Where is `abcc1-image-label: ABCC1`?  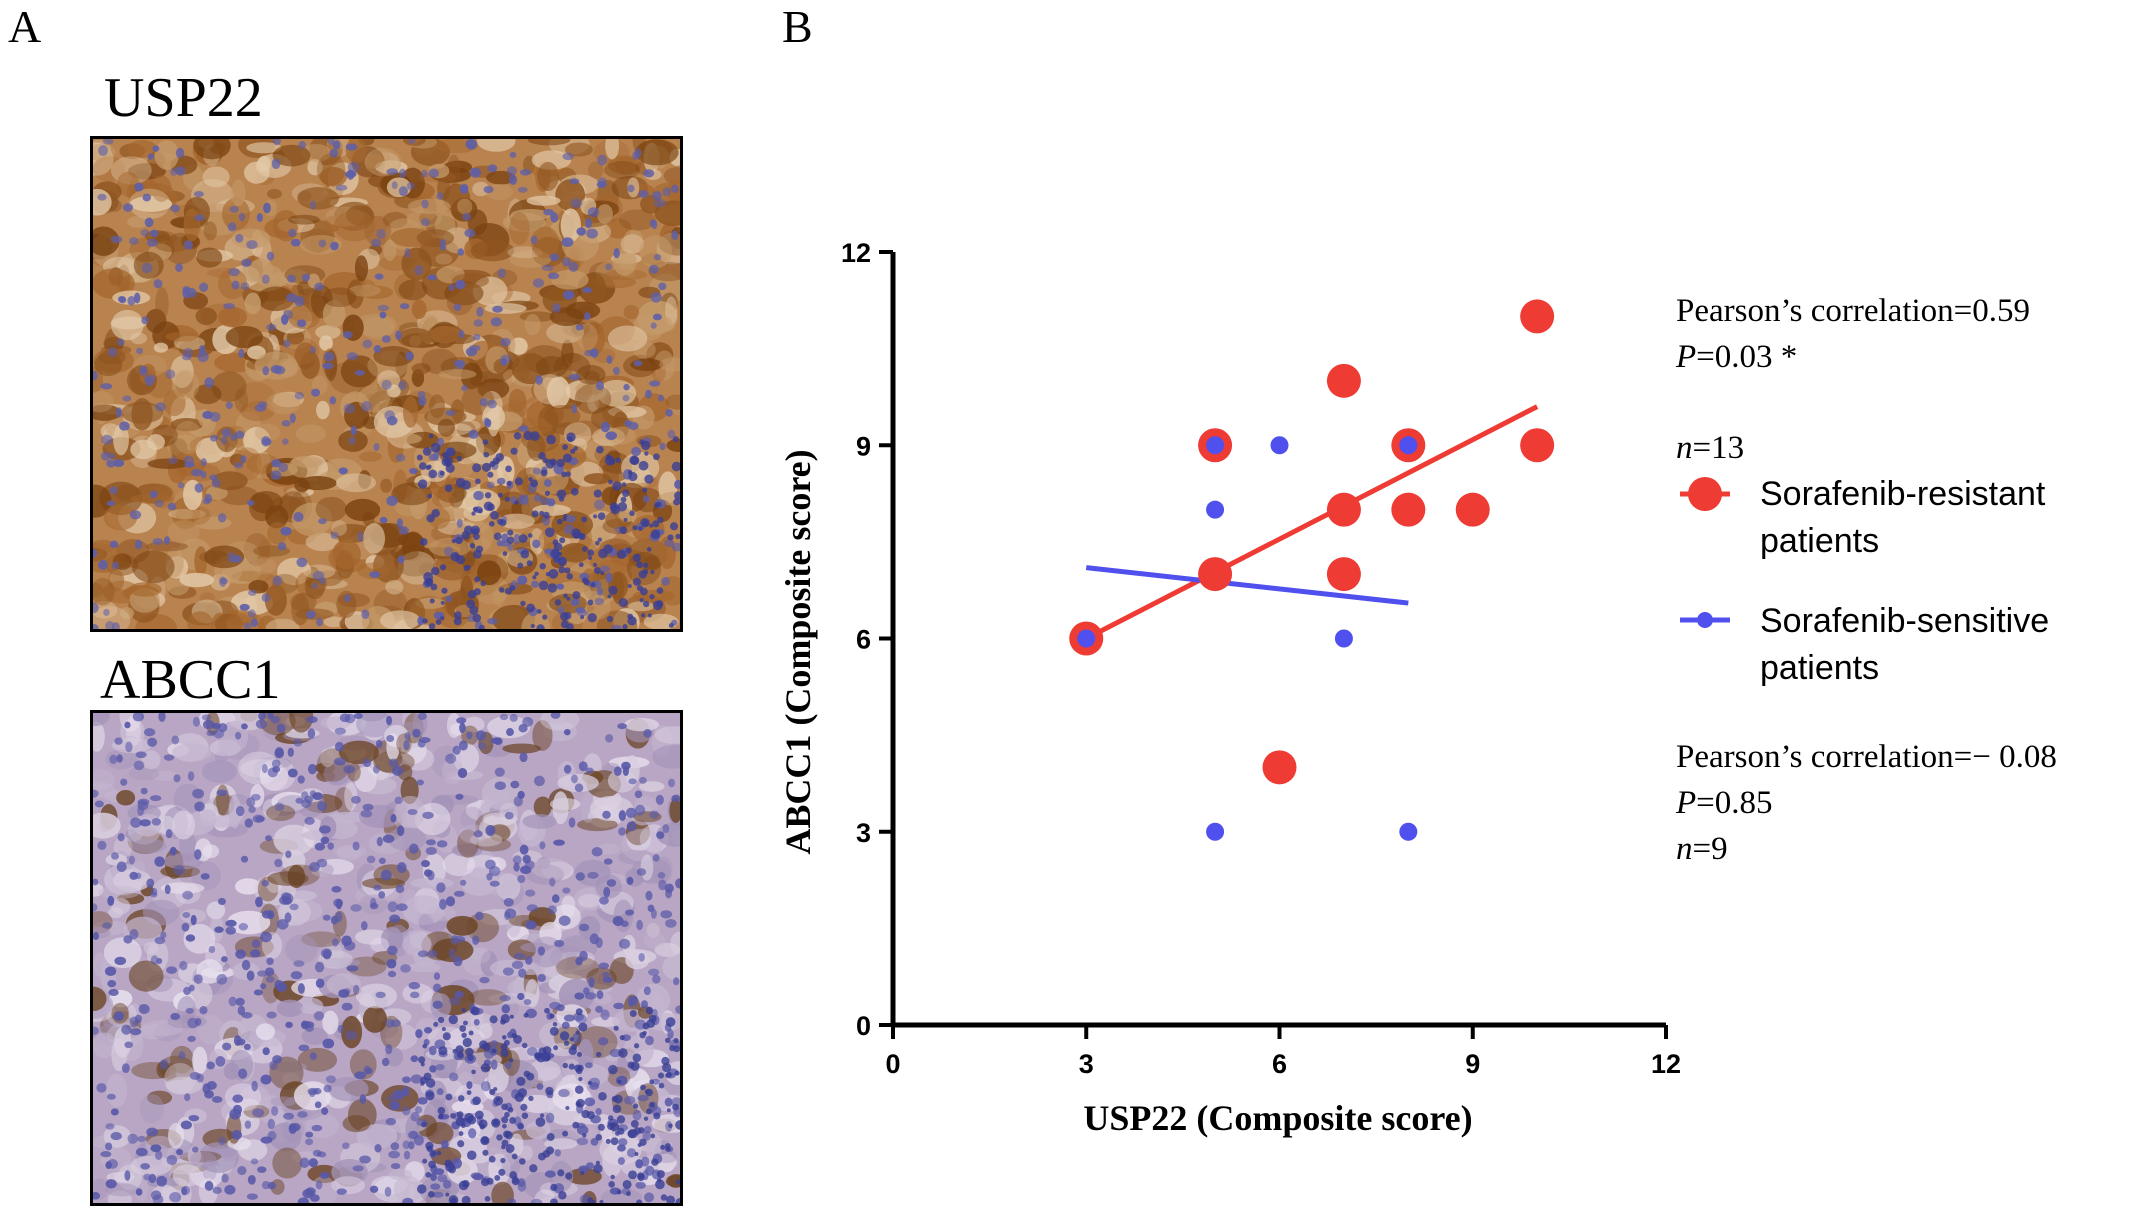 abcc1-image-label: ABCC1 is located at coordinates (190, 680).